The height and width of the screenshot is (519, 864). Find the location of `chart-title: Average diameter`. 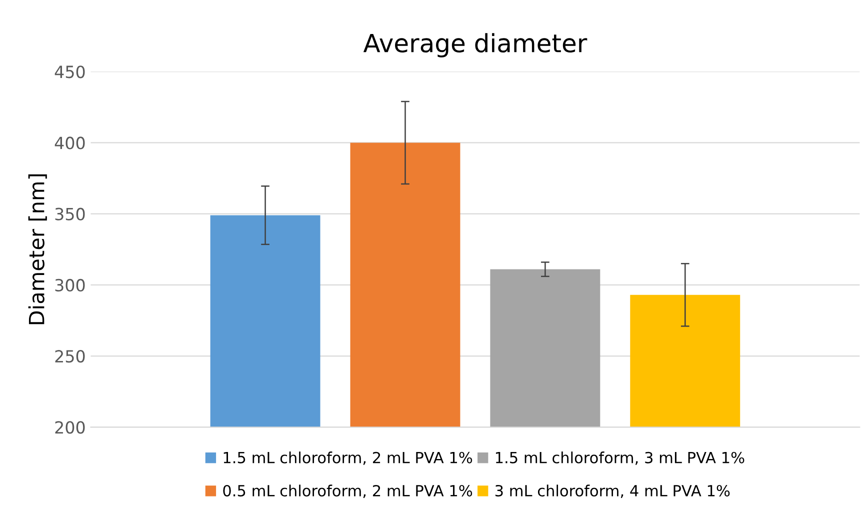

chart-title: Average diameter is located at coordinates (475, 45).